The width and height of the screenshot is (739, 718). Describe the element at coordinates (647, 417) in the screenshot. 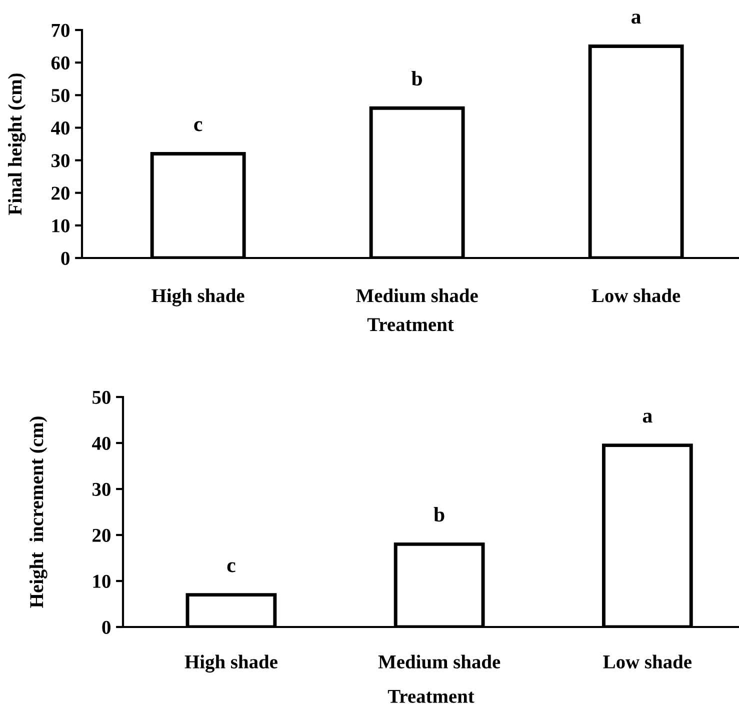

I see `annotation: a` at that location.